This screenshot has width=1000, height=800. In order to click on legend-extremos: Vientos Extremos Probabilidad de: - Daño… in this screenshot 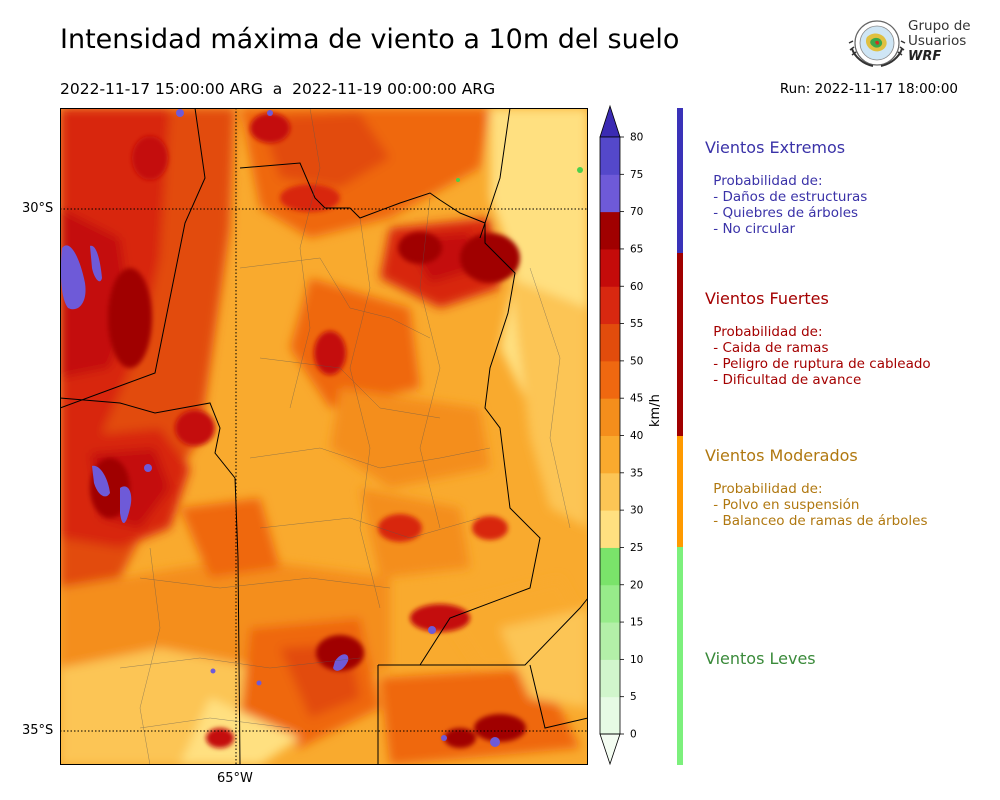, I will do `click(786, 187)`.